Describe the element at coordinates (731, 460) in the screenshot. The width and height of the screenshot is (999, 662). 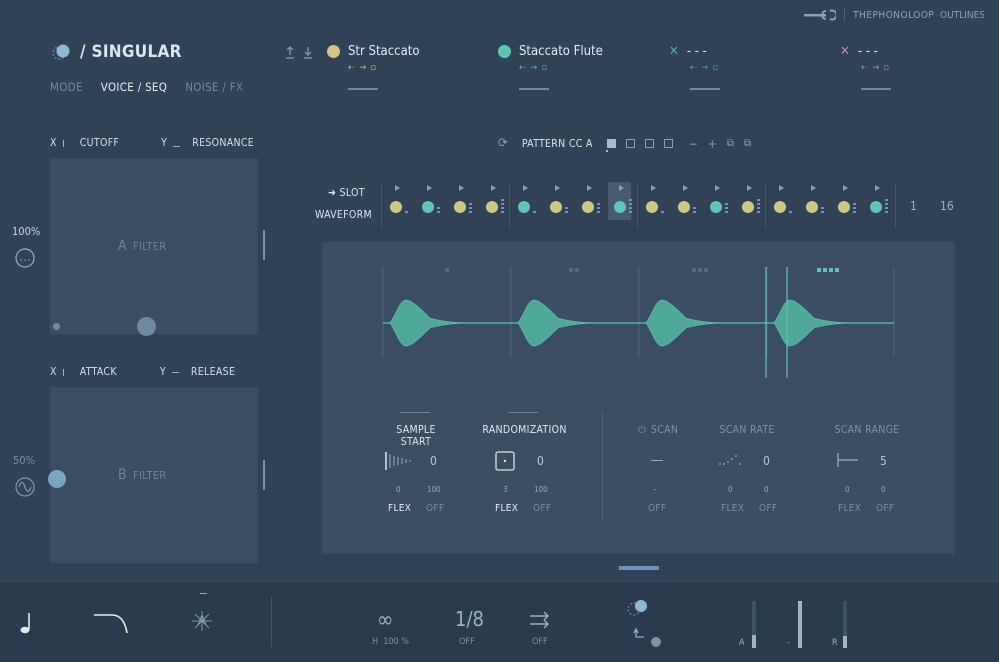
I see `scan-rate-icon` at that location.